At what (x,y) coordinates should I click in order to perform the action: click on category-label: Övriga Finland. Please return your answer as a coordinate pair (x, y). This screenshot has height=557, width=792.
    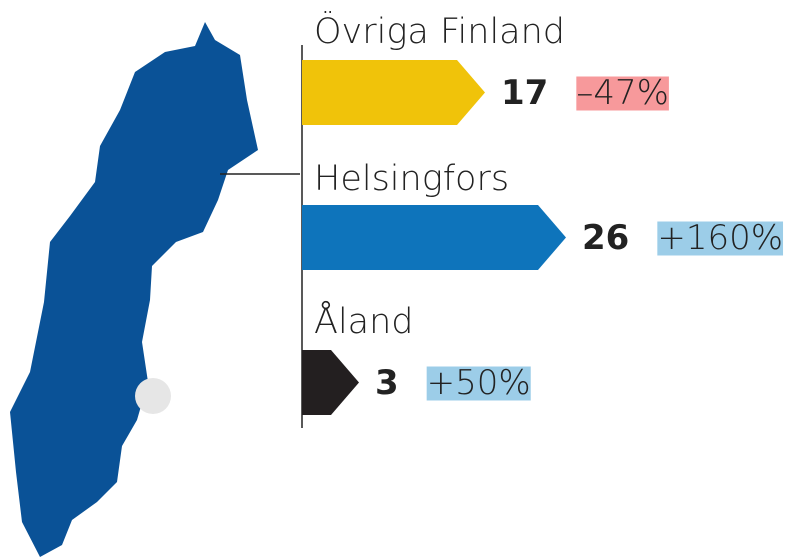
    Looking at the image, I should click on (439, 31).